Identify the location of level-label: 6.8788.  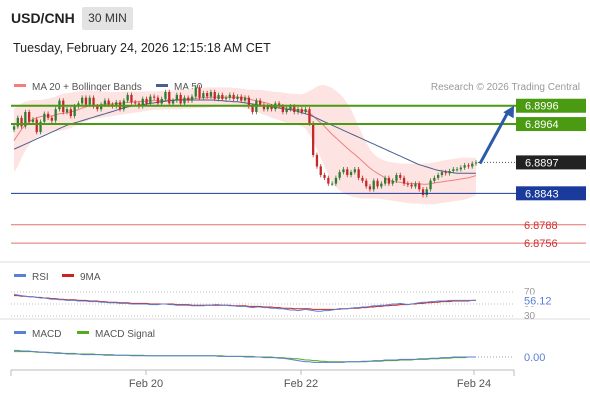
(541, 226).